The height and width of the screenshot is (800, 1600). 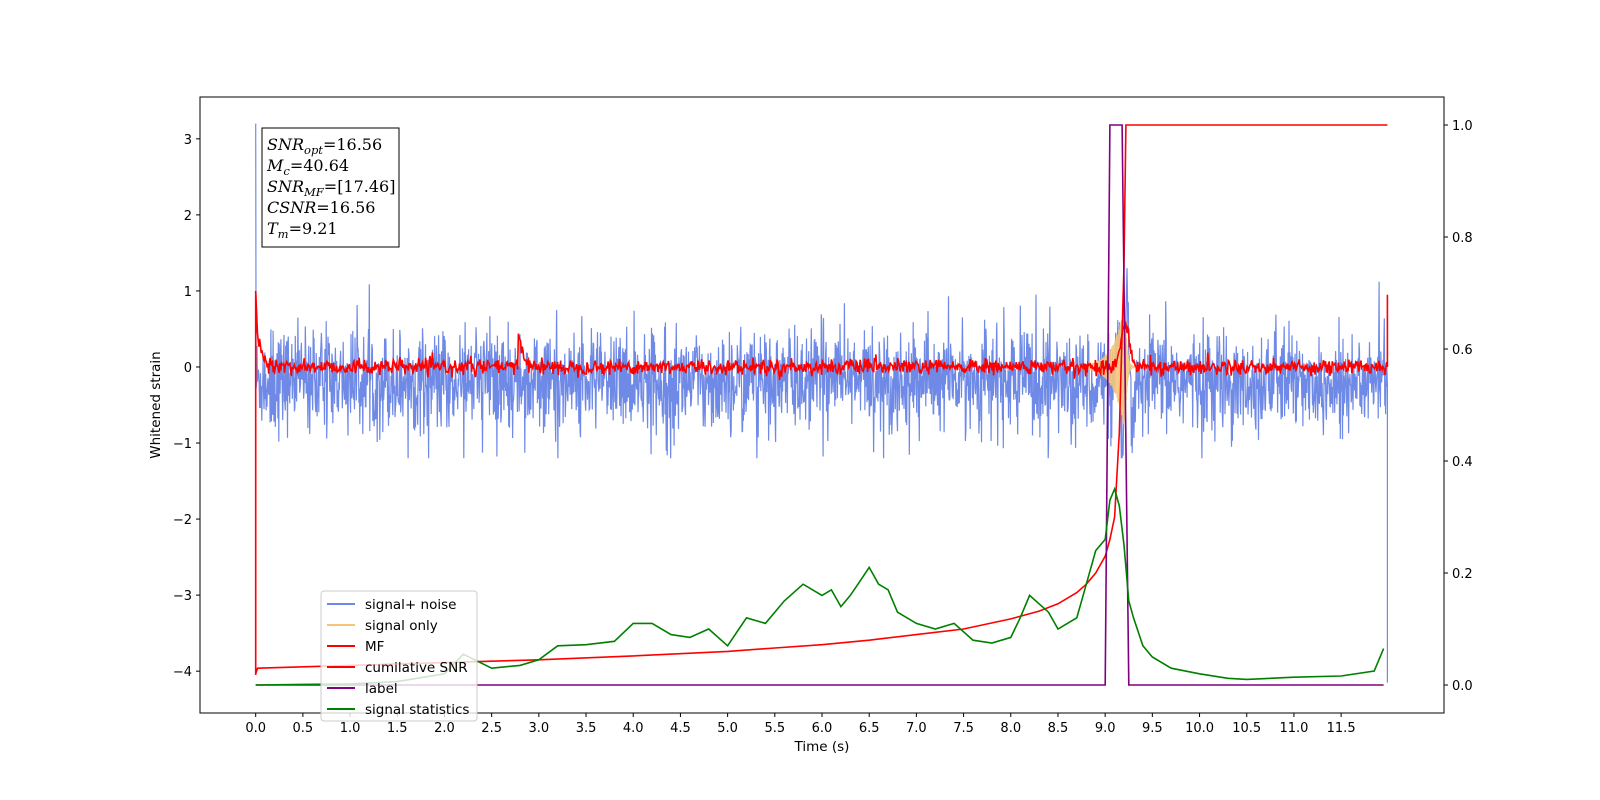 What do you see at coordinates (313, 150) in the screenshot?
I see `annotation-subscript: opt` at bounding box center [313, 150].